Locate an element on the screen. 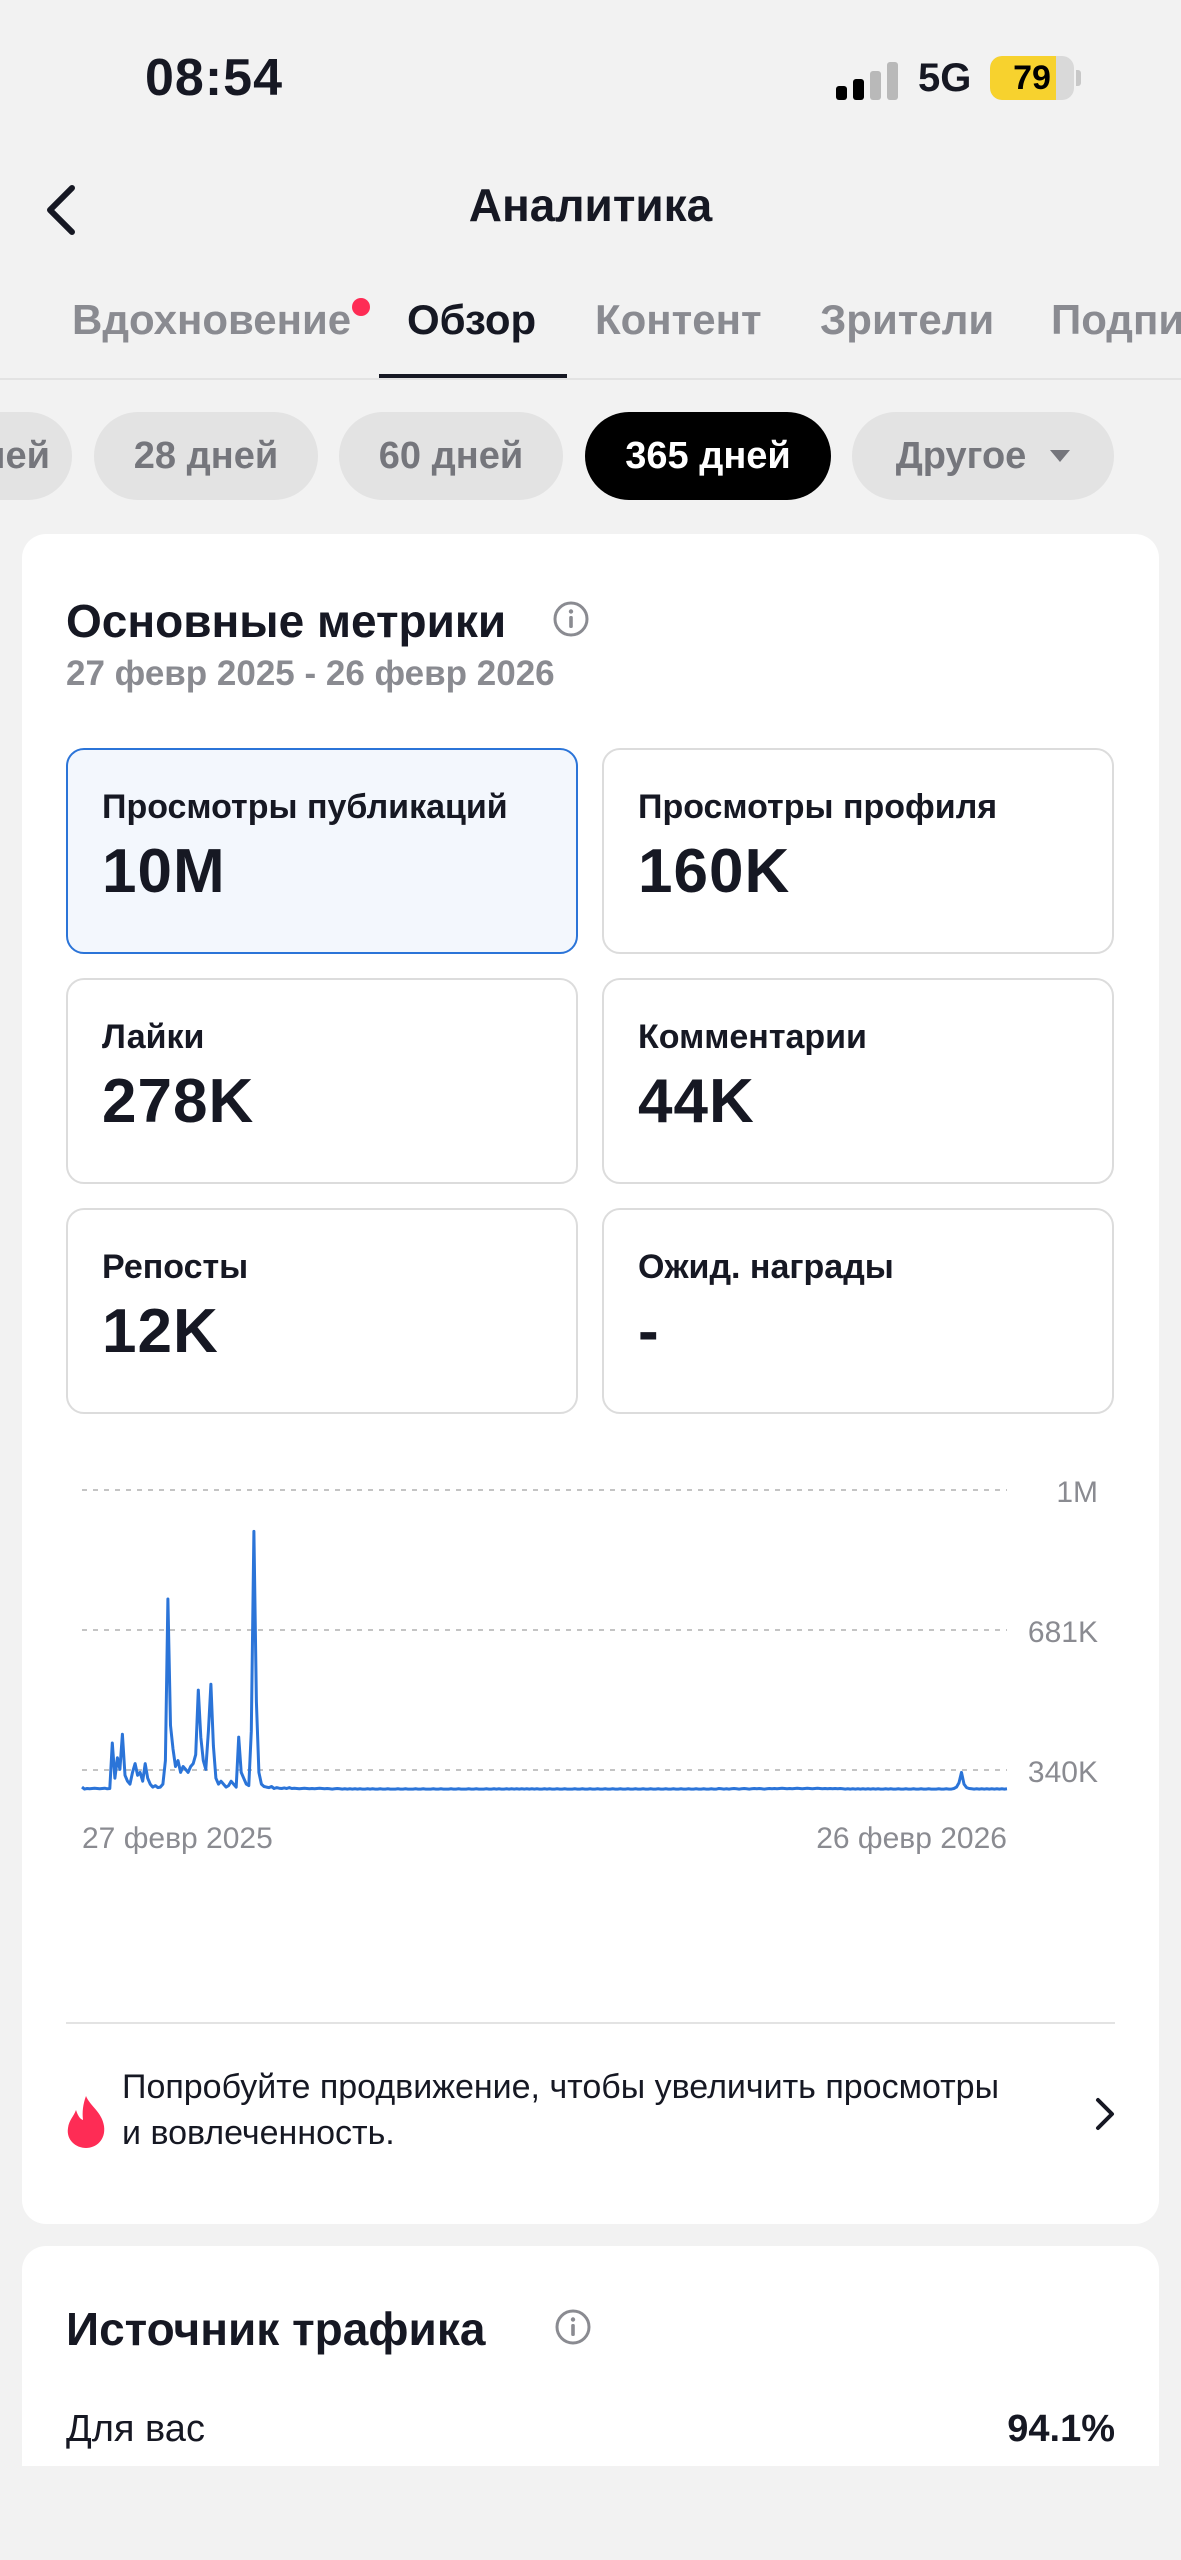 The image size is (1181, 2560). x-tick-label-end: 26 февр 2026 is located at coordinates (911, 1838).